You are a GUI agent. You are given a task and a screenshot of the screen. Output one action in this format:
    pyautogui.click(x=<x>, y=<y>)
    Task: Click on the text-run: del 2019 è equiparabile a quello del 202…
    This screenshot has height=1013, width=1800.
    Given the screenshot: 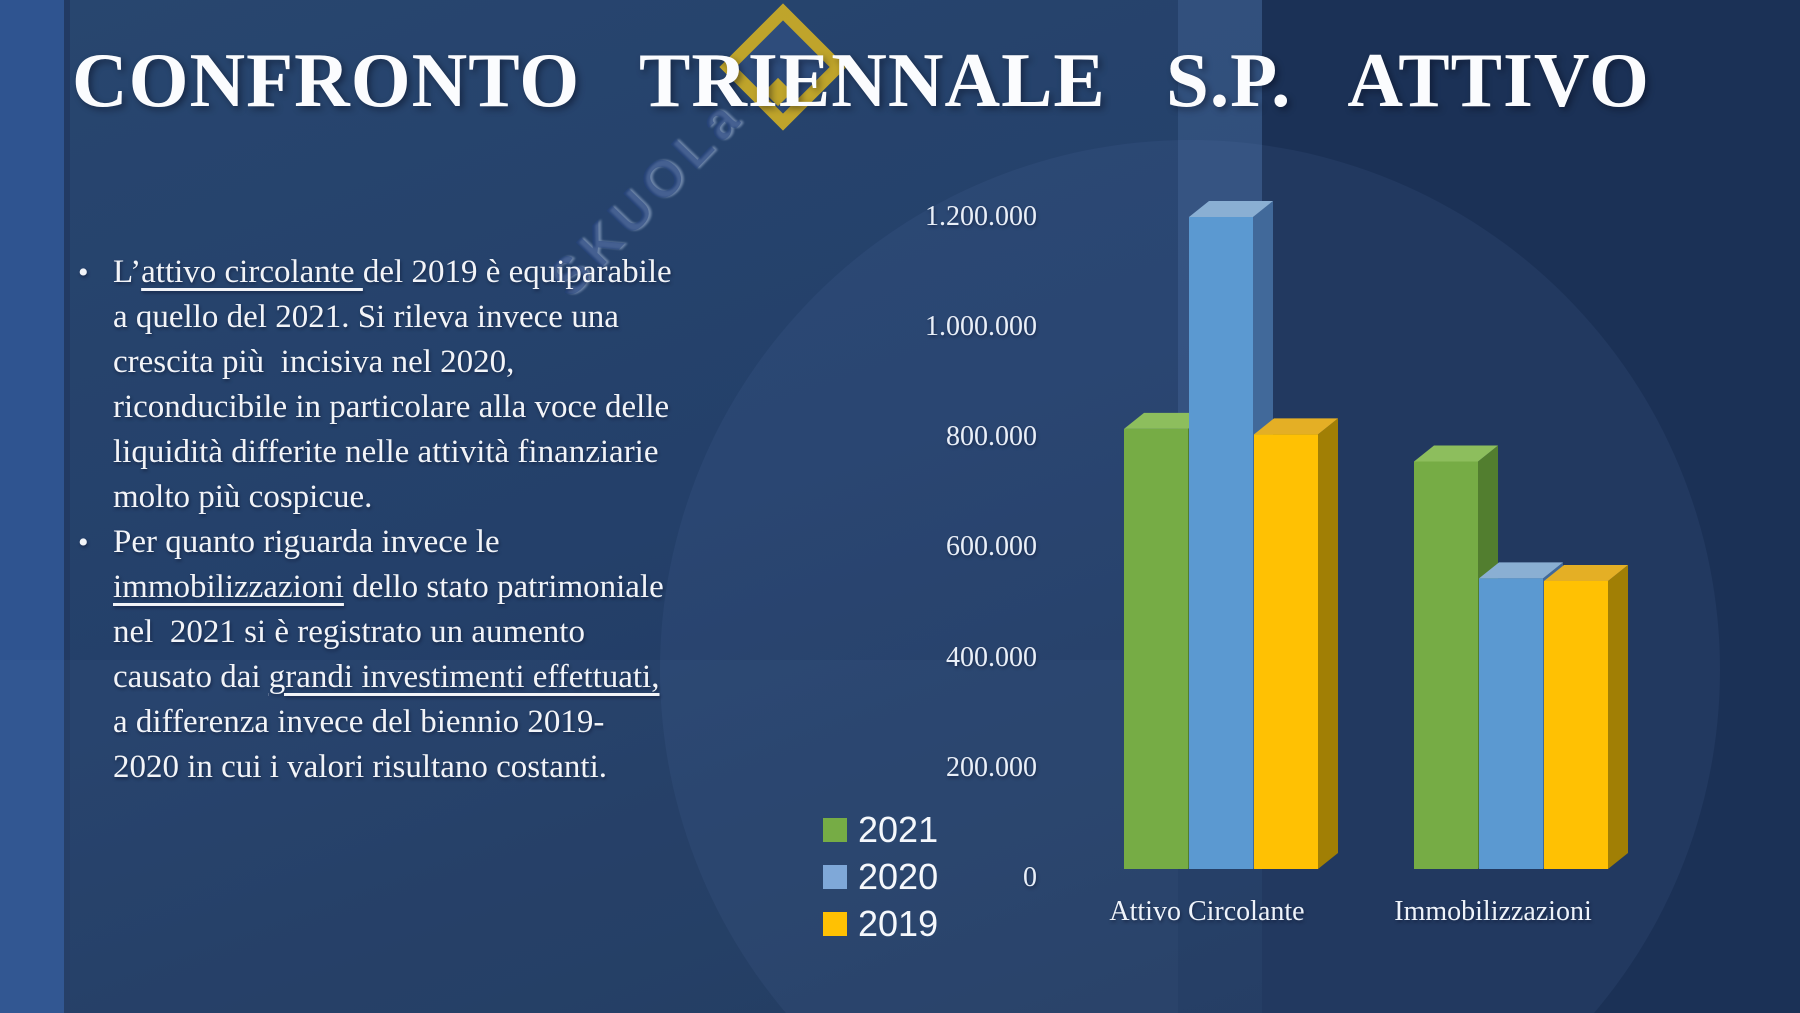 What is the action you would take?
    pyautogui.click(x=392, y=384)
    